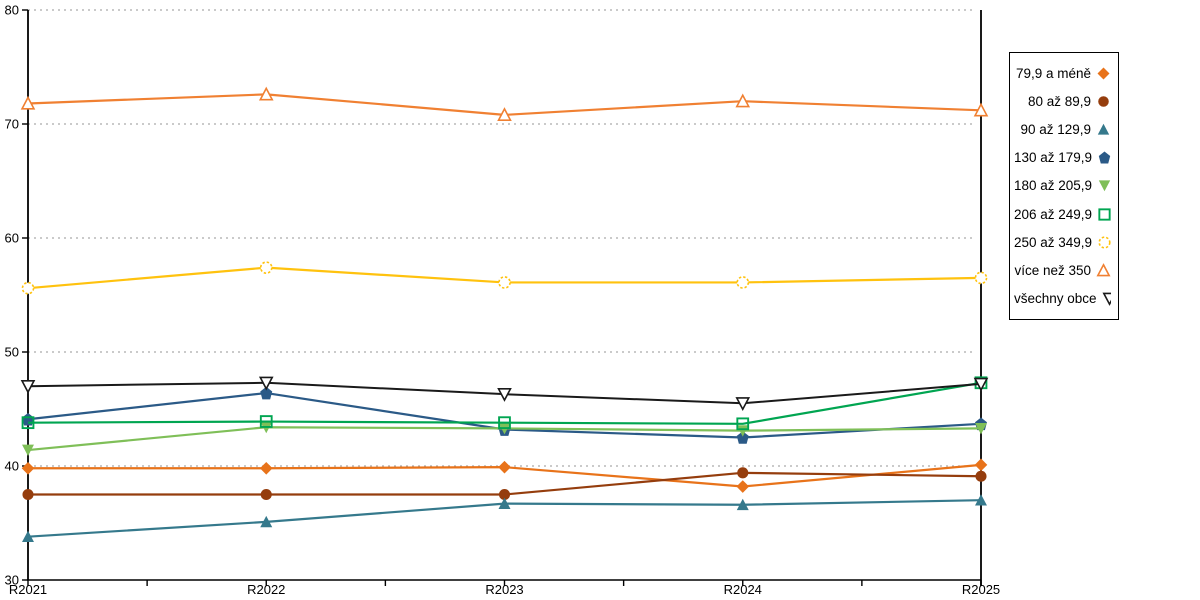  I want to click on x-tick-label: R2021, so click(28, 589).